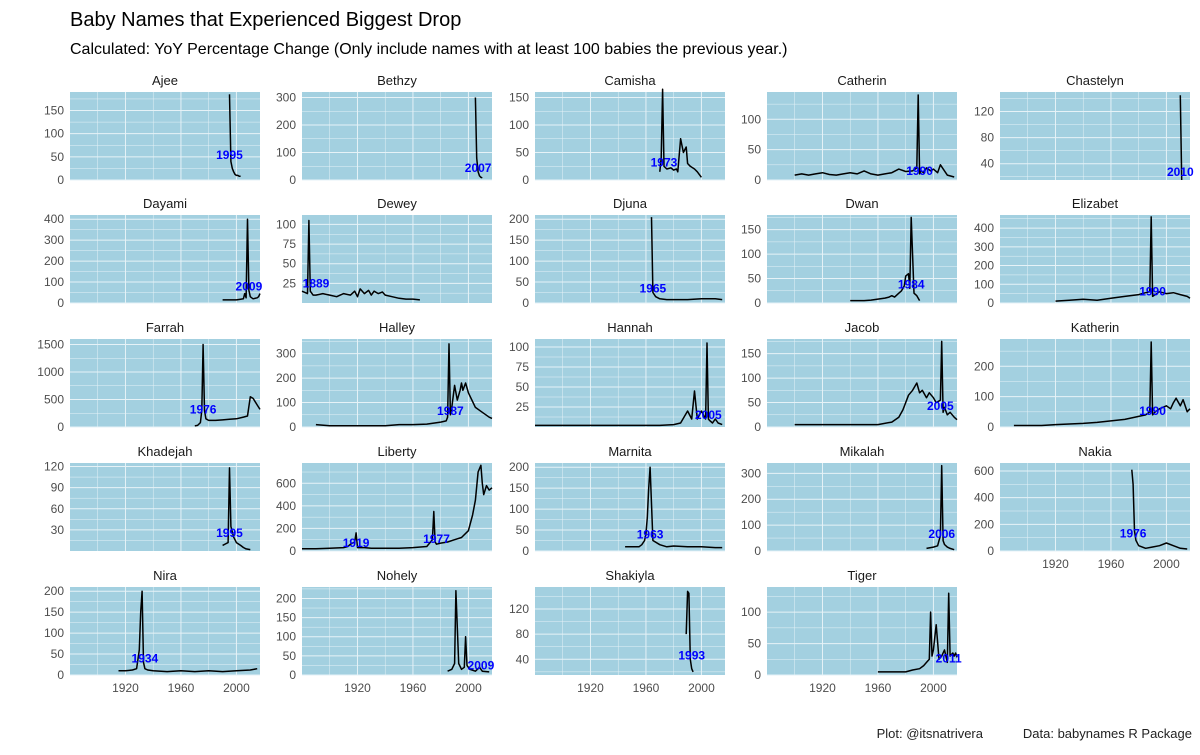 This screenshot has width=1200, height=755. I want to click on panel-title: Marnita, so click(630, 451).